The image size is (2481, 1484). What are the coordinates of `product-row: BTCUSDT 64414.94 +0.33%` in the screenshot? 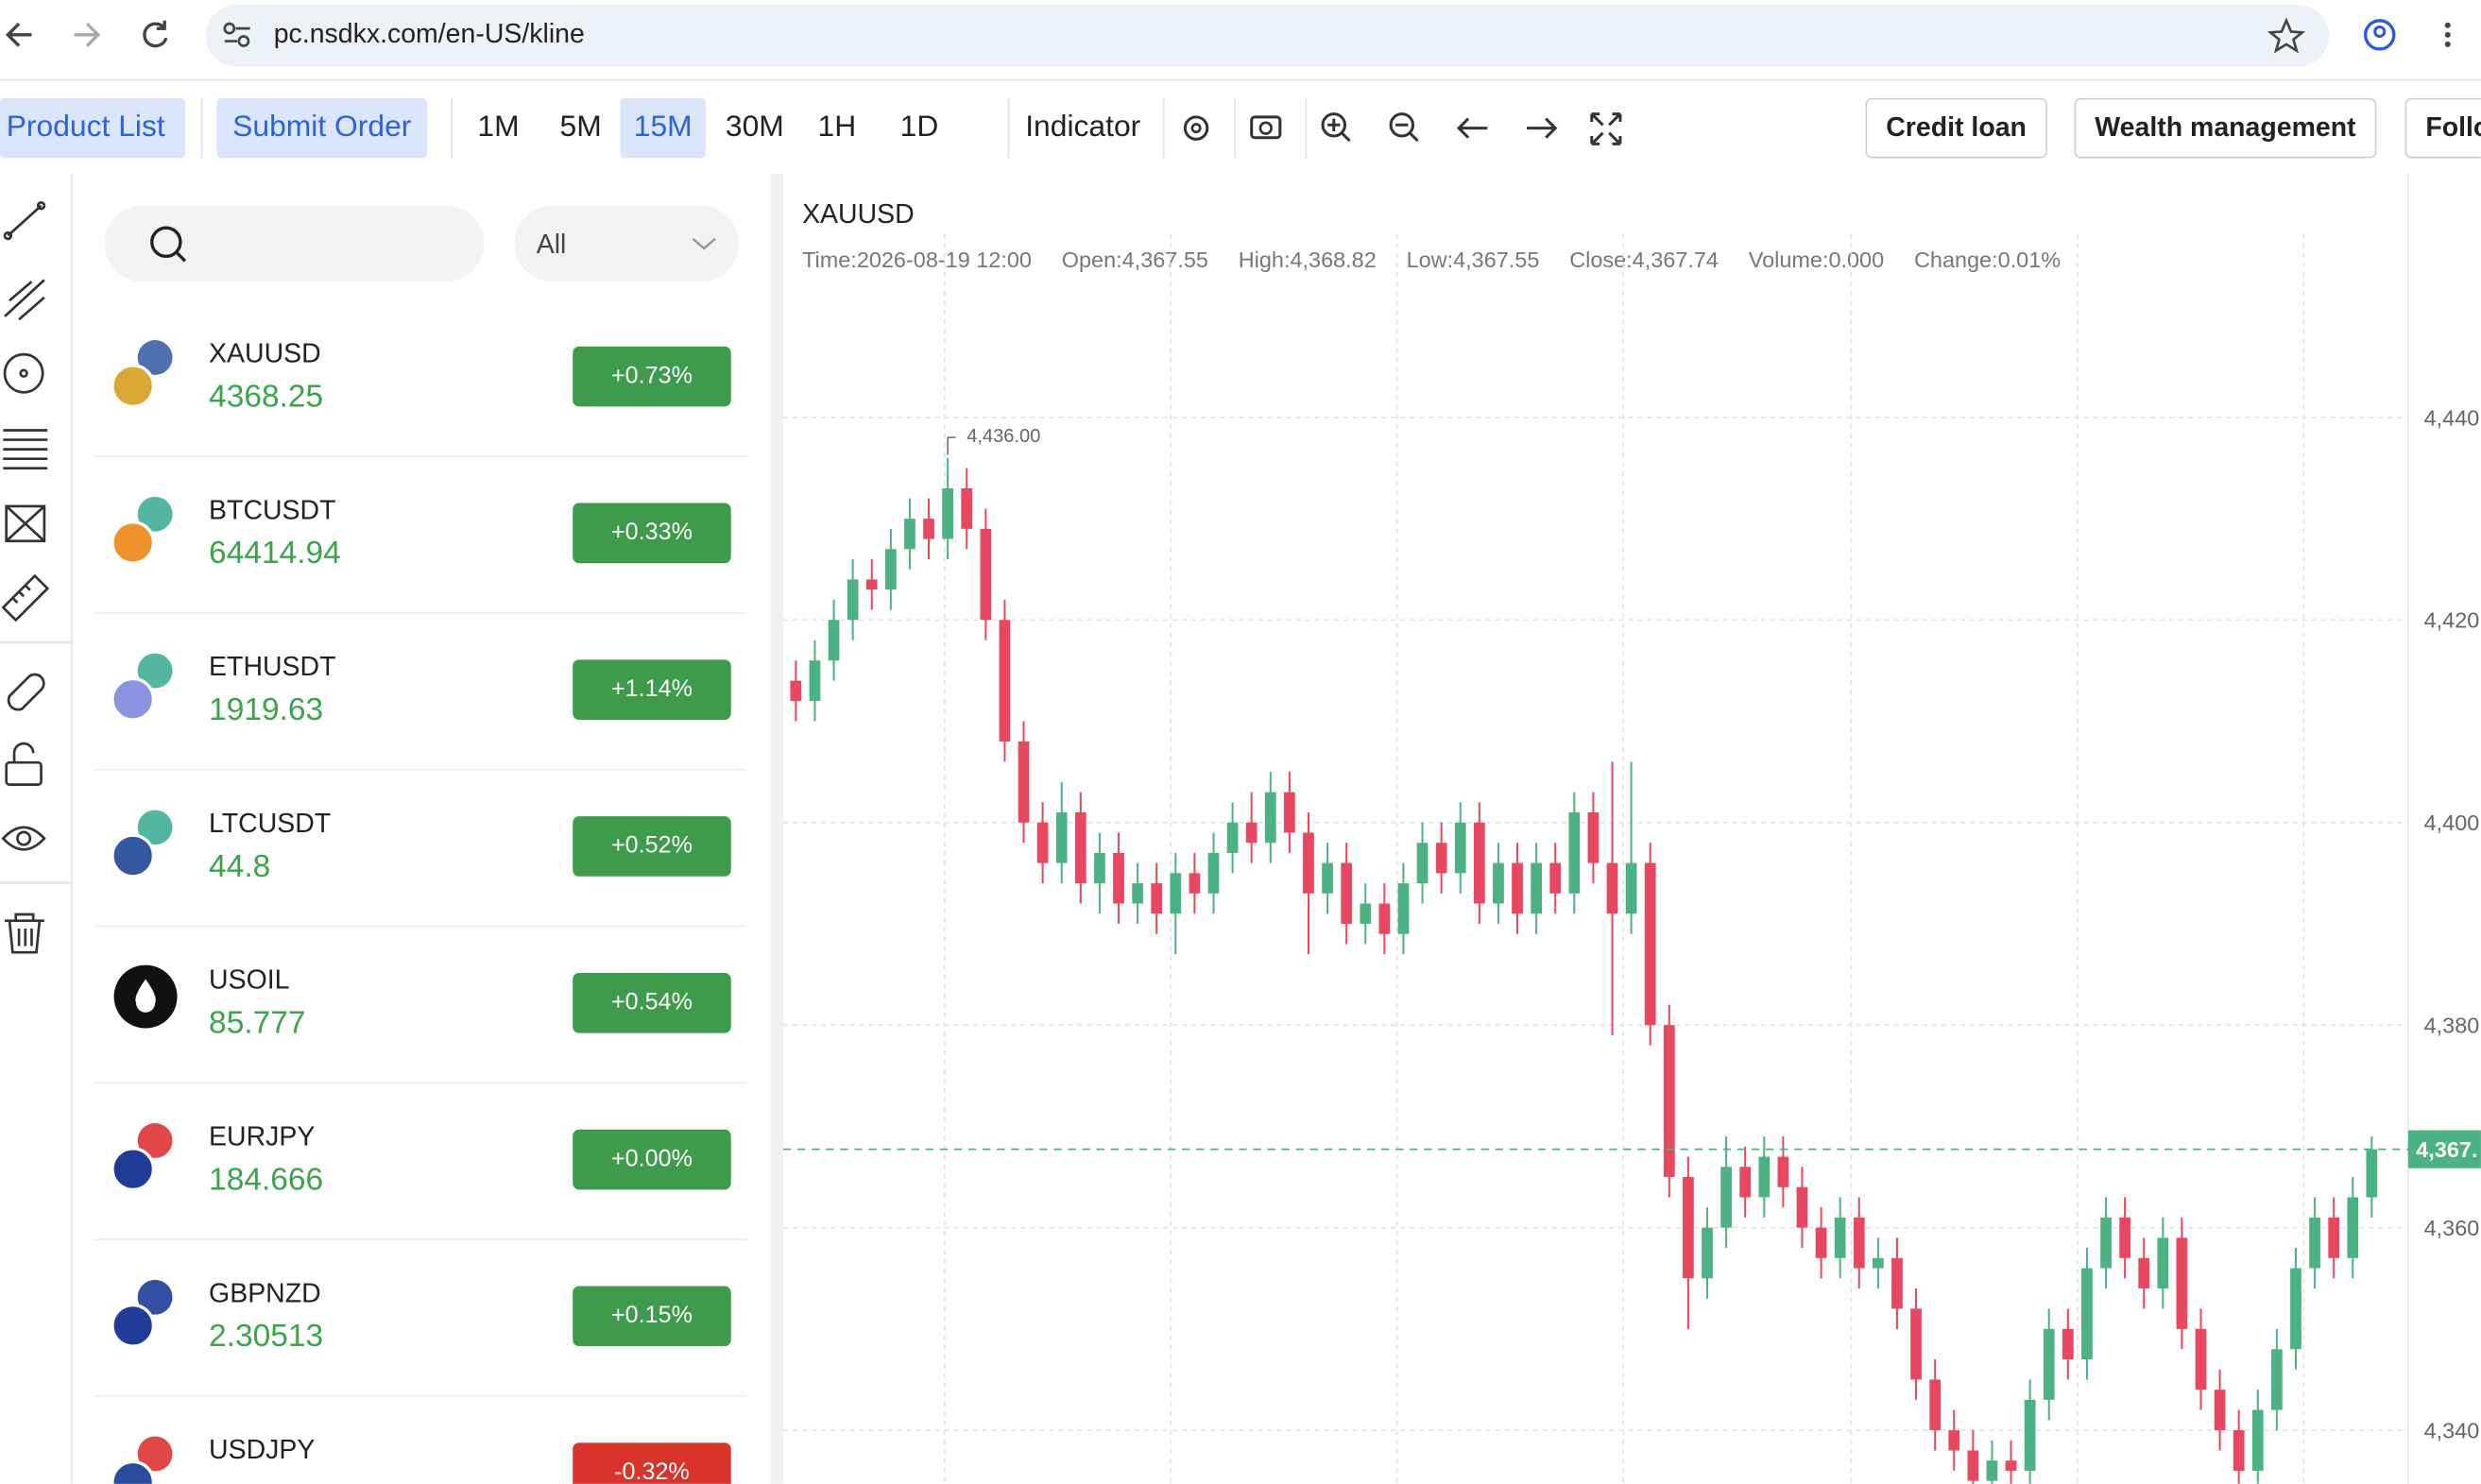 It's located at (410, 535).